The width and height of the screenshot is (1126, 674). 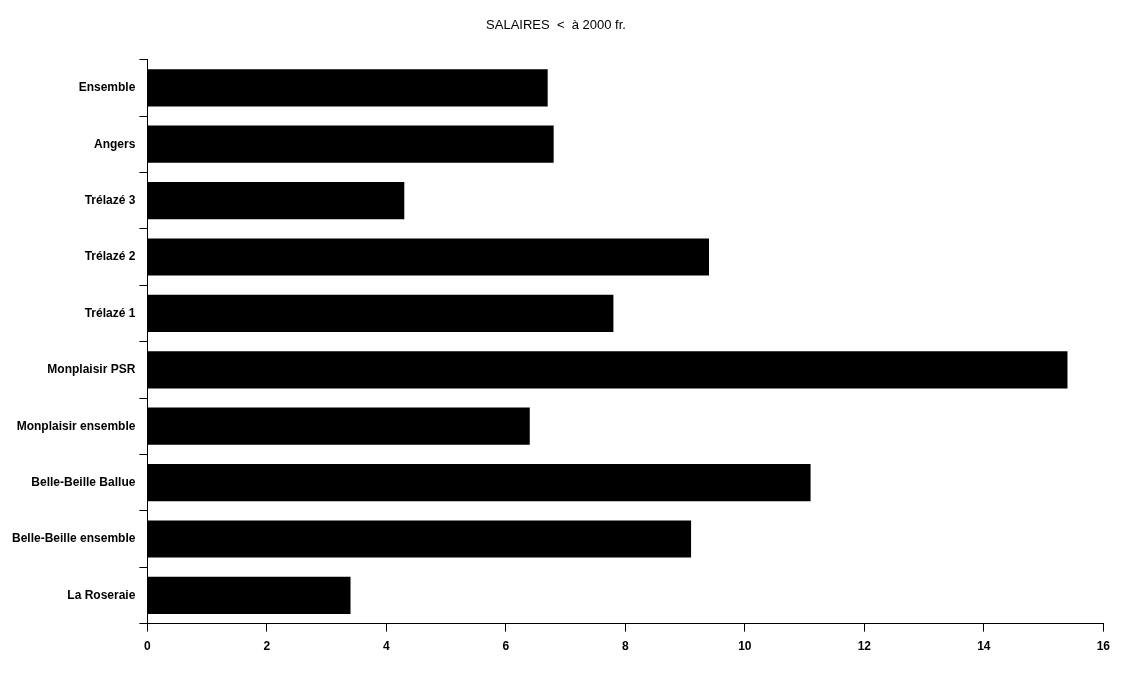 What do you see at coordinates (984, 646) in the screenshot?
I see `x-tick-label: 14` at bounding box center [984, 646].